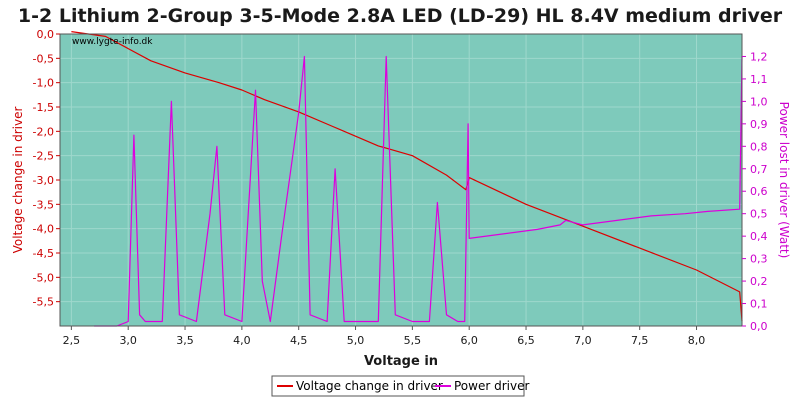 Image resolution: width=800 pixels, height=400 pixels. What do you see at coordinates (759, 326) in the screenshot?
I see `y-right-tick-label: 0,0` at bounding box center [759, 326].